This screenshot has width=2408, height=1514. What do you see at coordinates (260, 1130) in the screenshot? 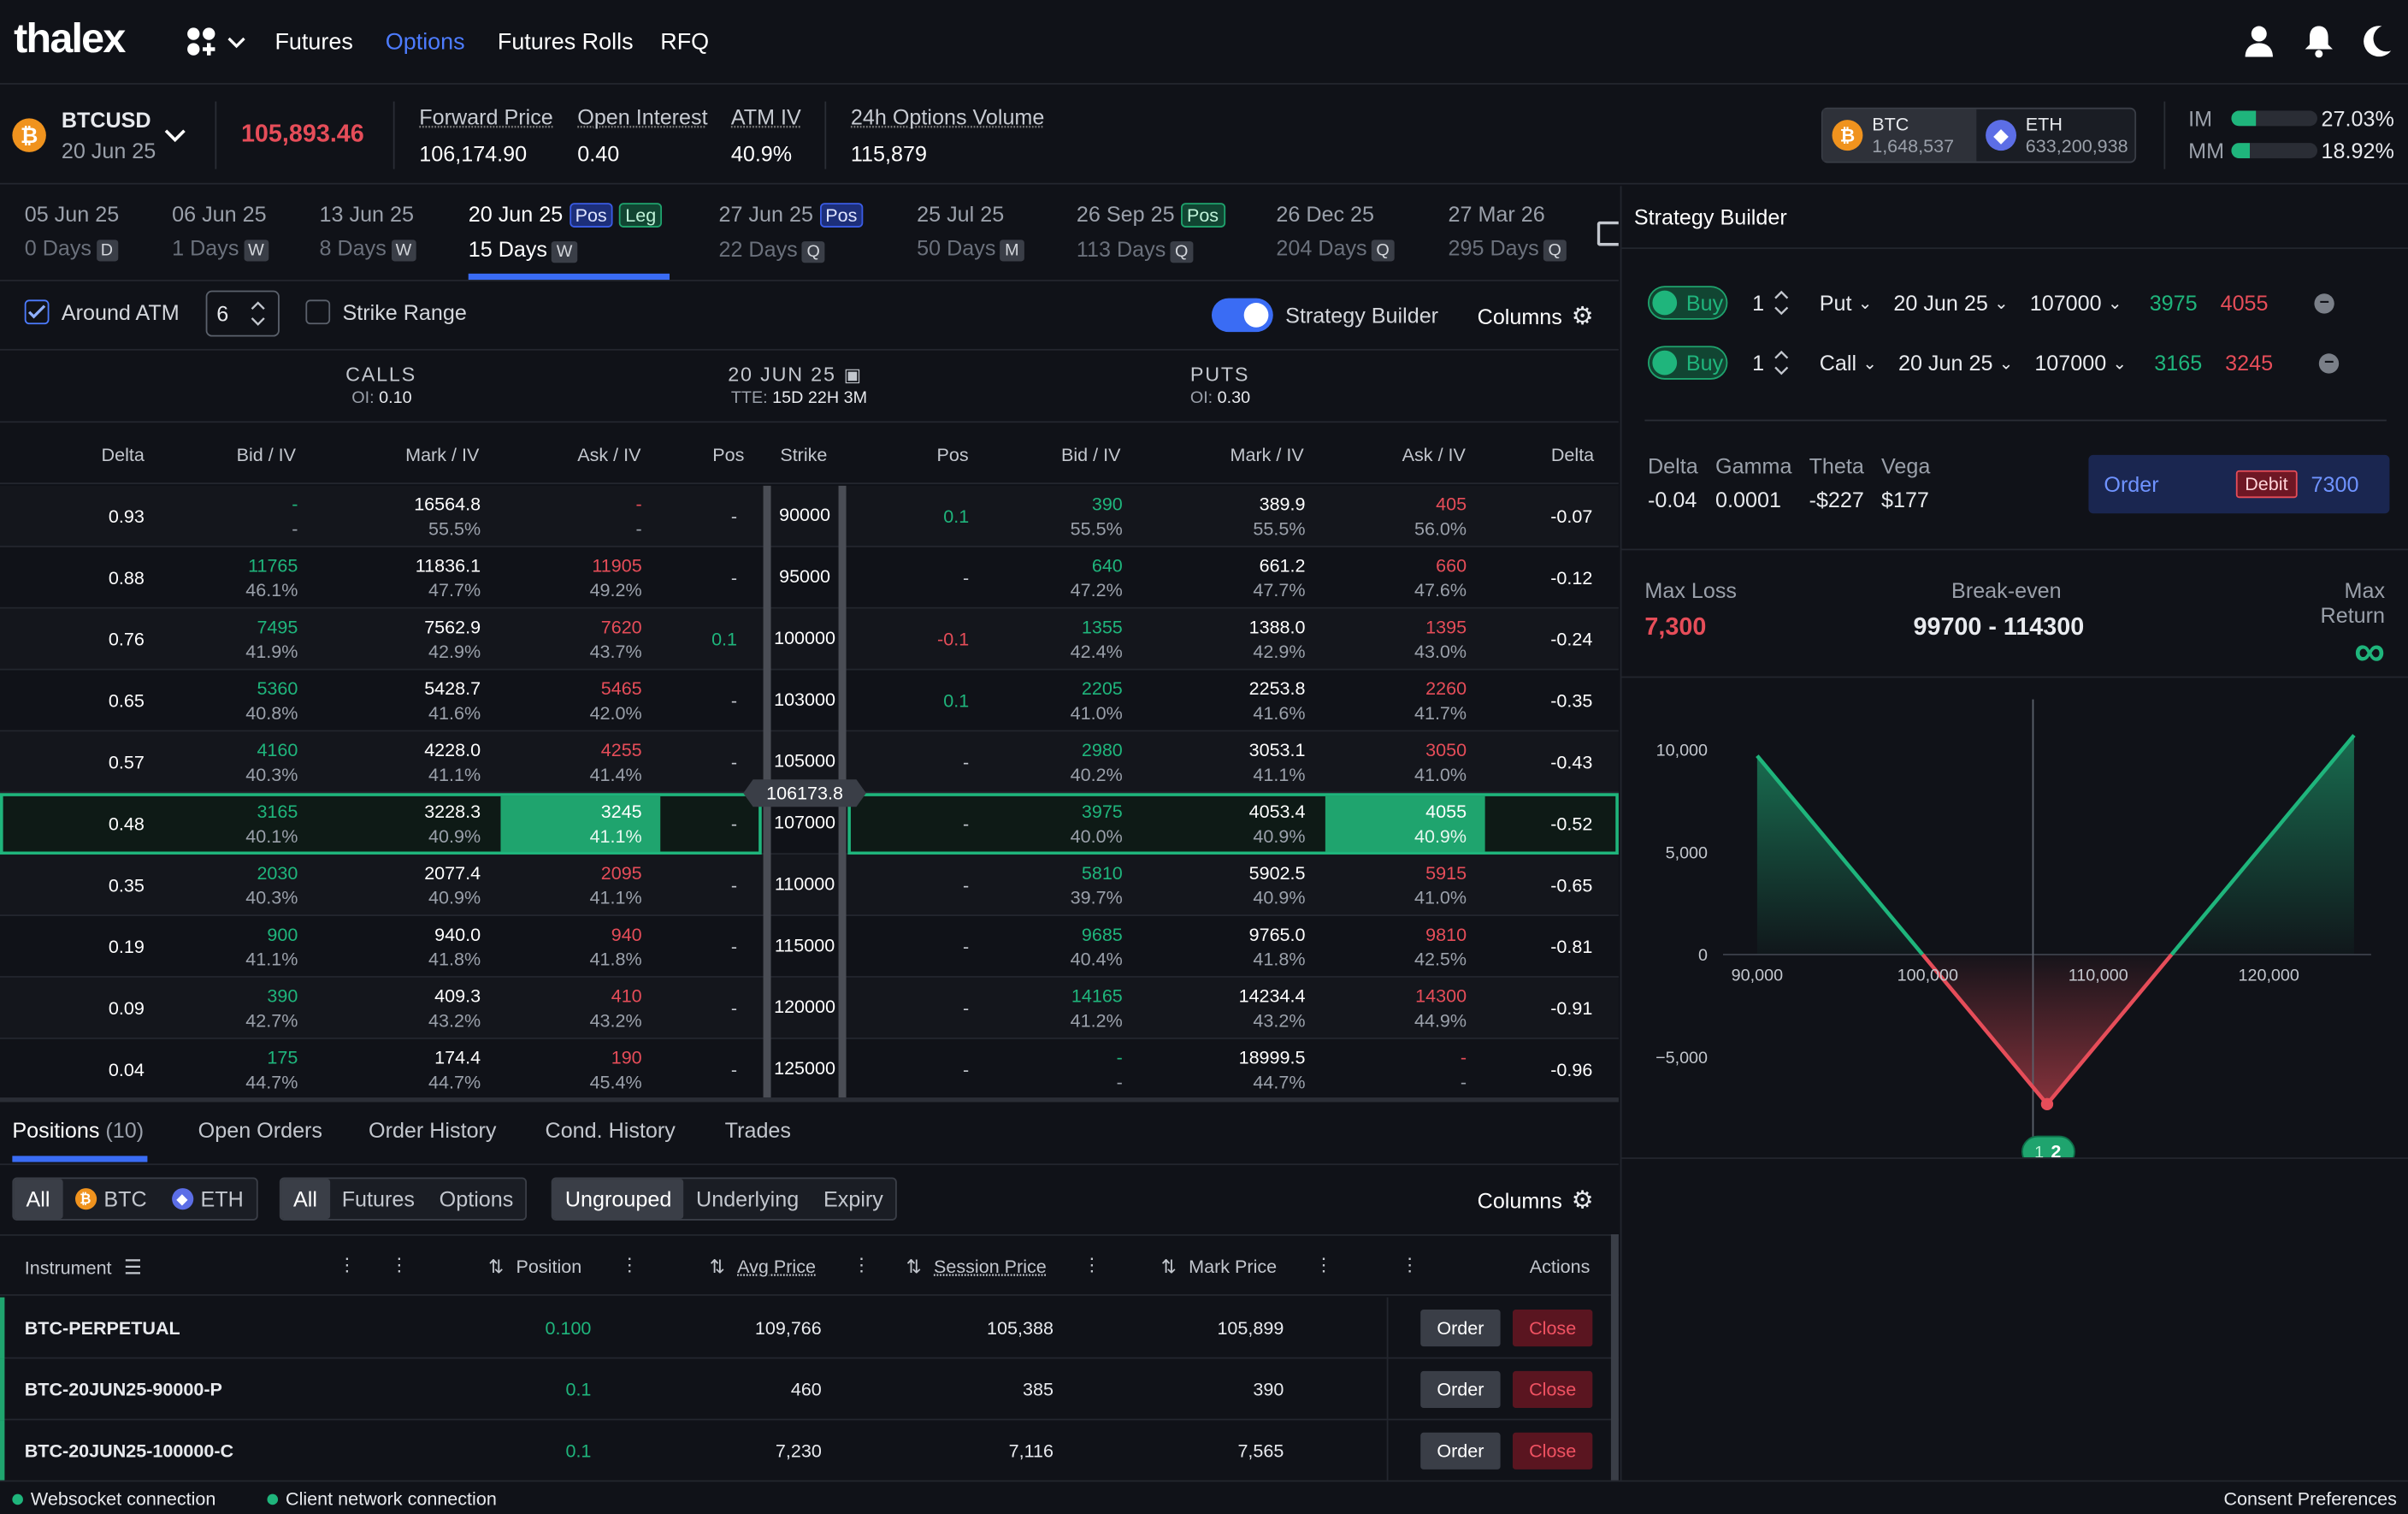
I see `tab-open-orders: Open Orders` at bounding box center [260, 1130].